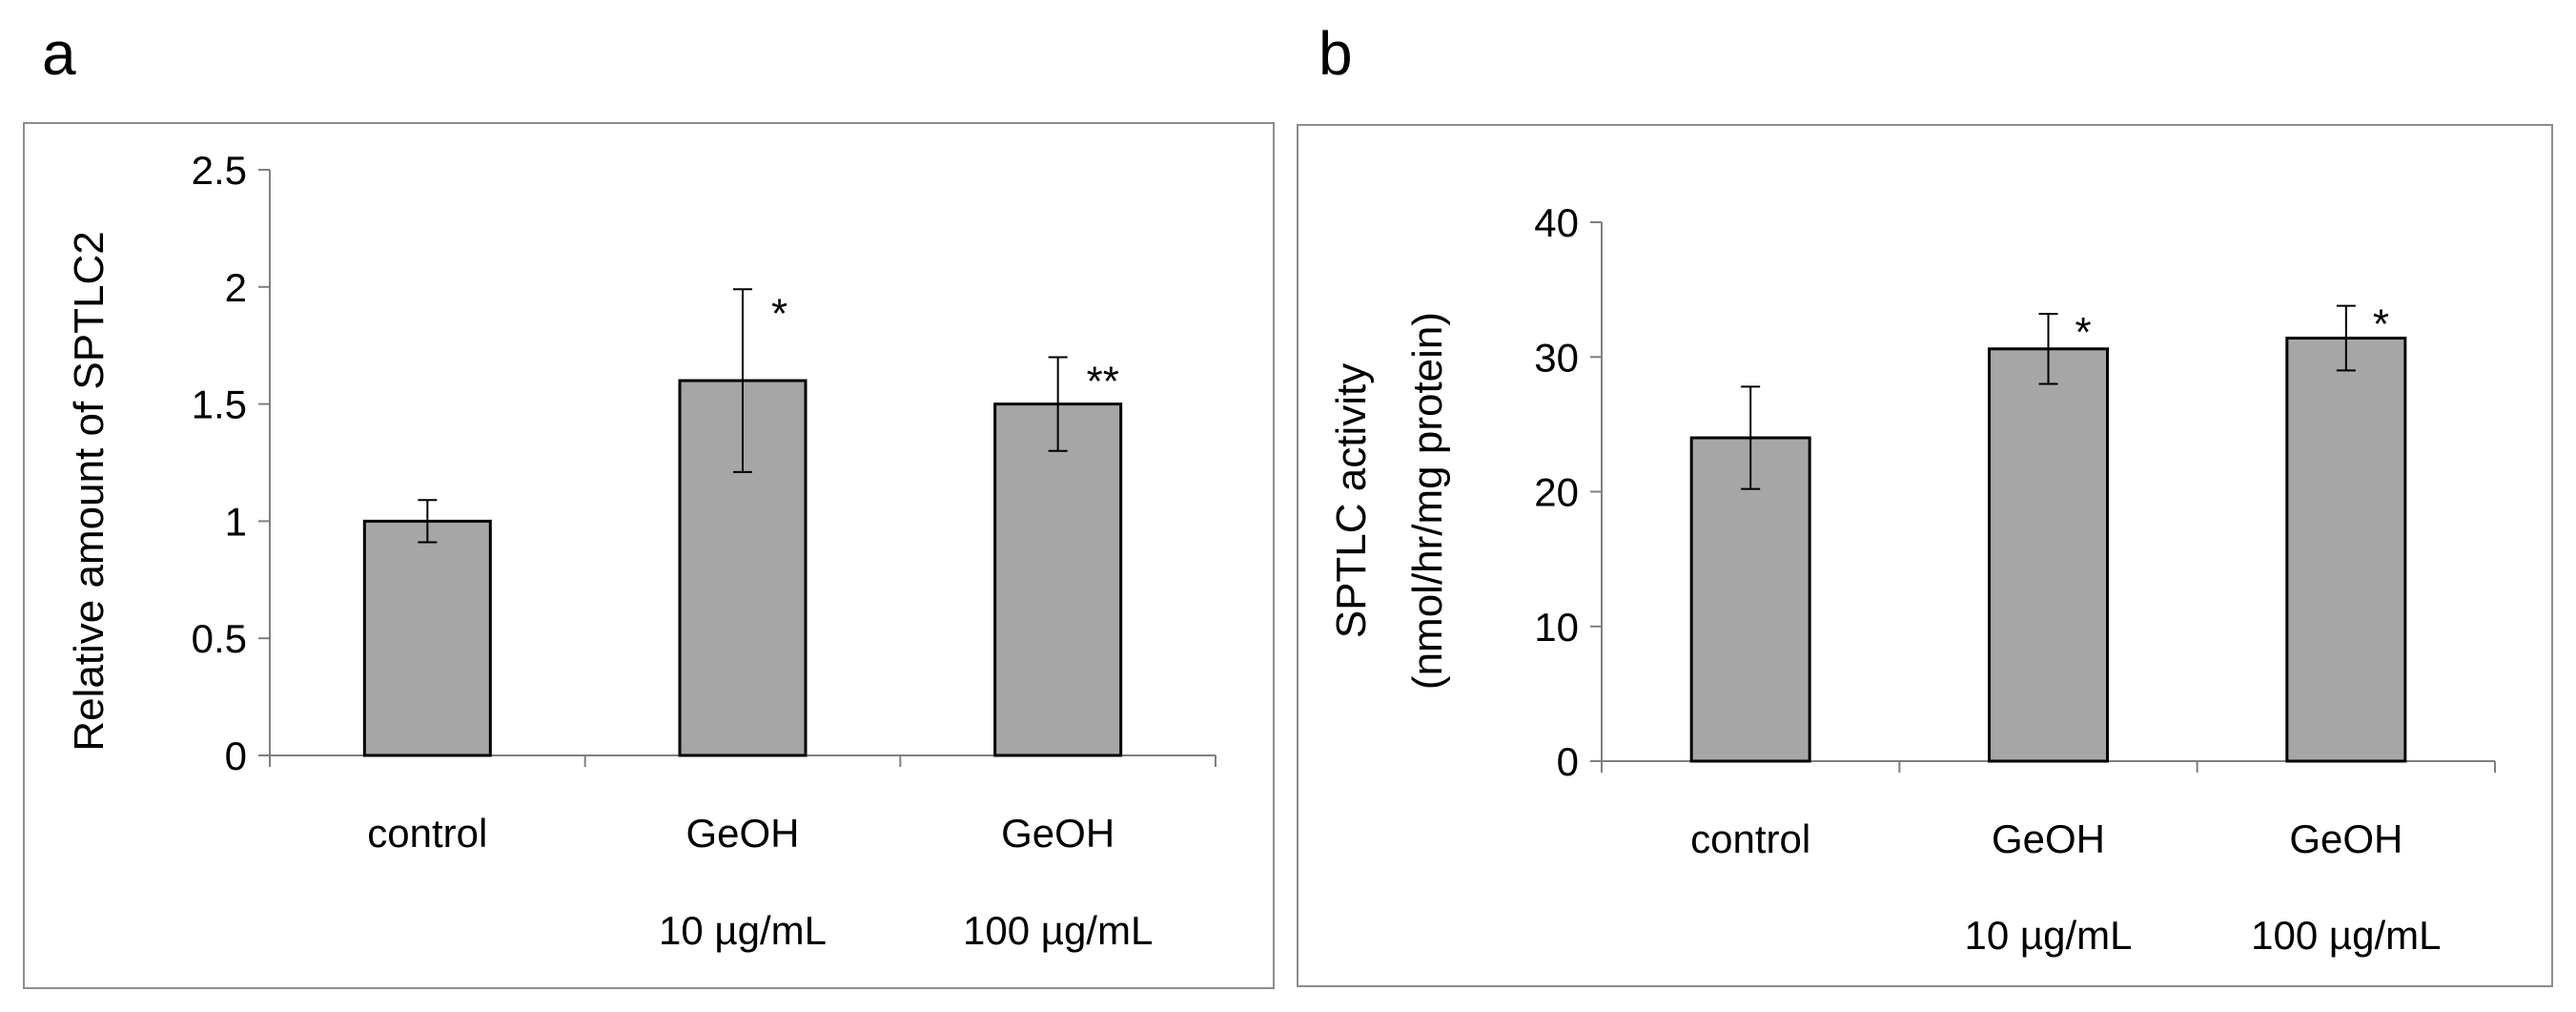 This screenshot has width=2576, height=1012. I want to click on significance-marker: **, so click(1103, 381).